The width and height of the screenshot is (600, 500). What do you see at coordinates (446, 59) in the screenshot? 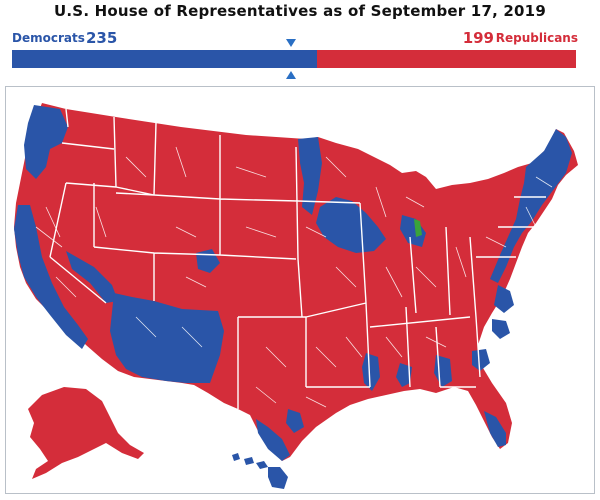
I see `republicans-seat-bar` at bounding box center [446, 59].